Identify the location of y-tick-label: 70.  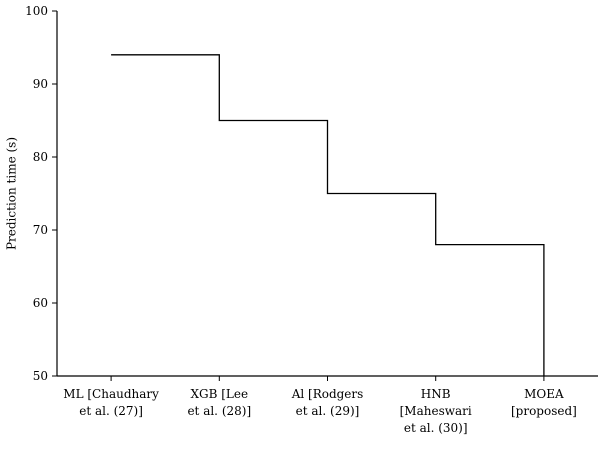
(40, 230).